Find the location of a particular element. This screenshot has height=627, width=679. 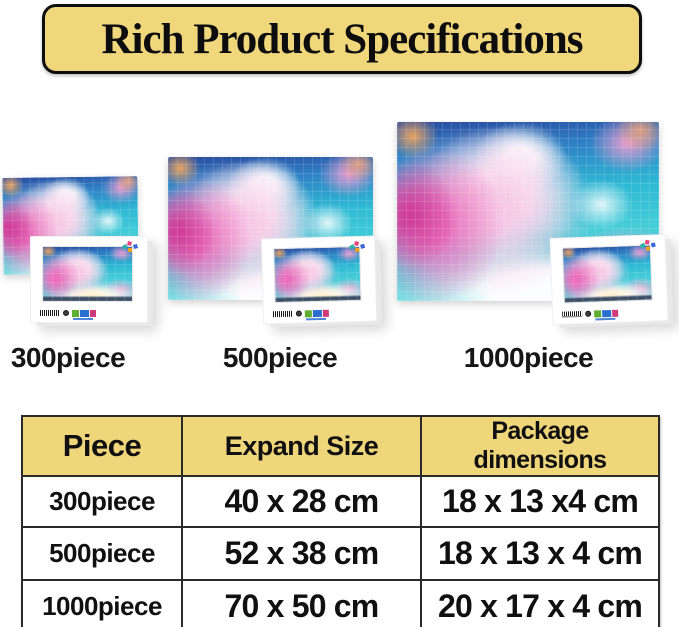

piece-count-label-500: 500piece is located at coordinates (280, 357).